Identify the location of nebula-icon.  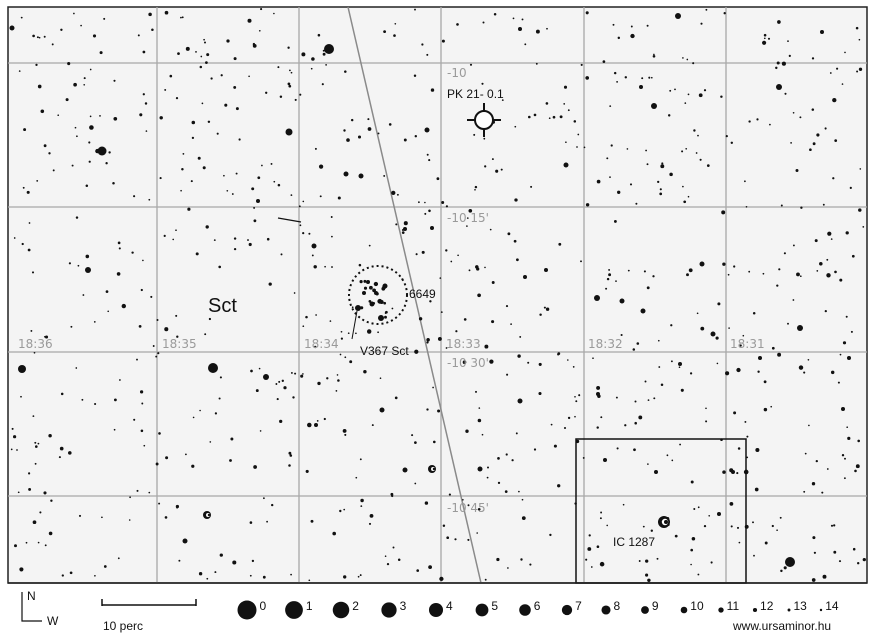
(664, 522).